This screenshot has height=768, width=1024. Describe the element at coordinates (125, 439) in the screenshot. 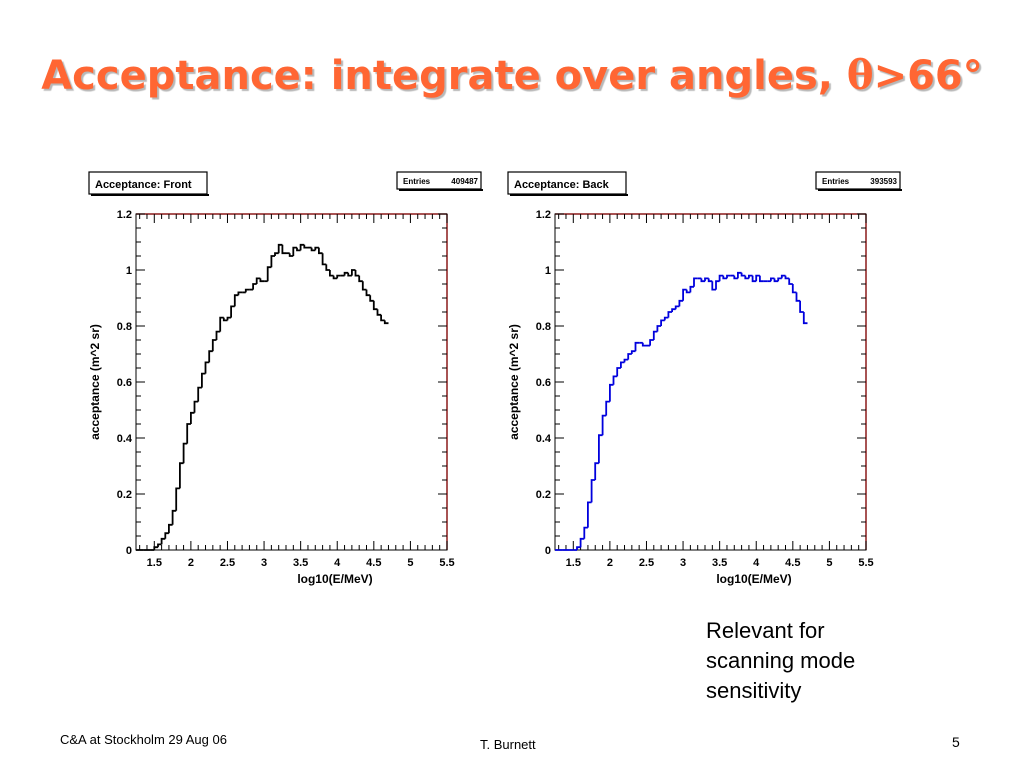

I see `y-tick-label: 0.4` at that location.